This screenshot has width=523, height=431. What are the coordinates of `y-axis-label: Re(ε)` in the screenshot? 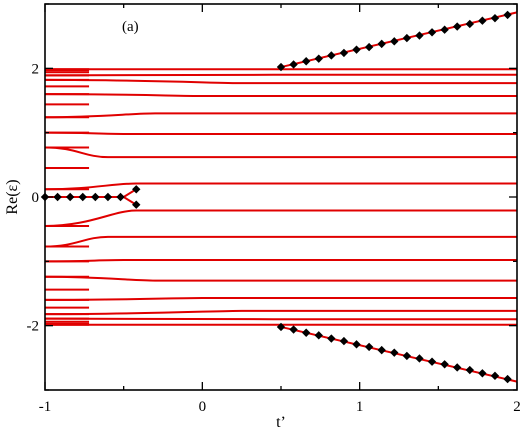 It's located at (12, 196).